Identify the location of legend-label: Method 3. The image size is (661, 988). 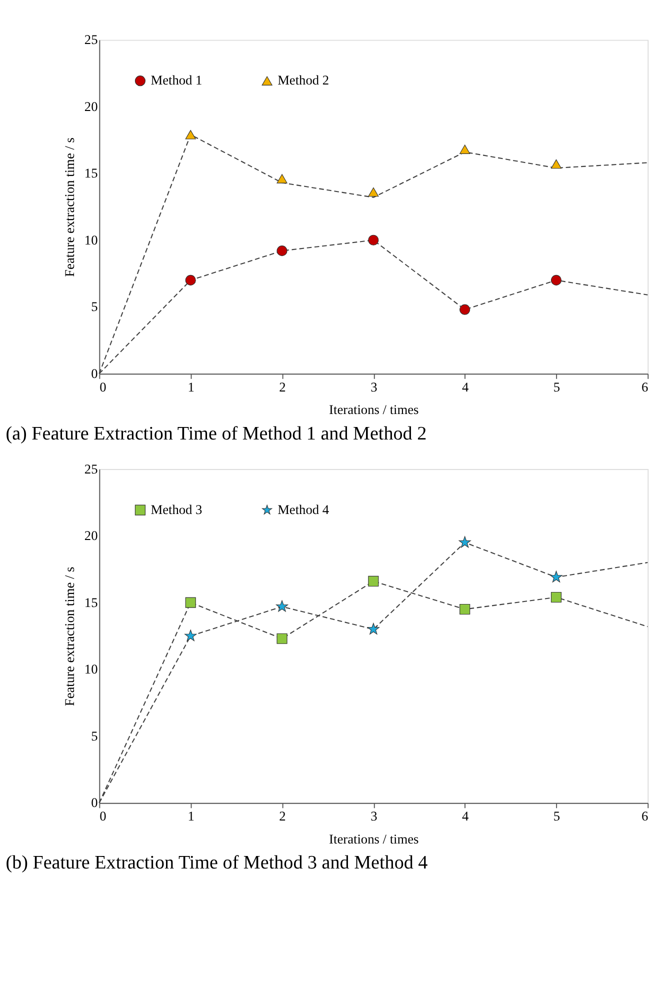
(176, 509).